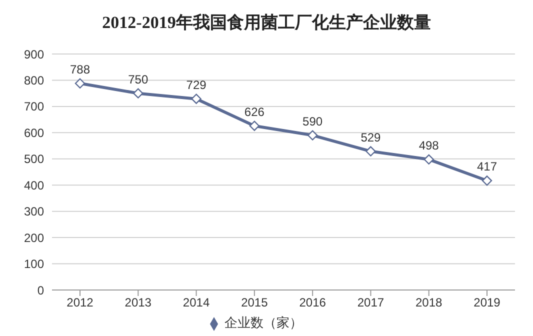  What do you see at coordinates (34, 80) in the screenshot?
I see `y-tick-label: 800` at bounding box center [34, 80].